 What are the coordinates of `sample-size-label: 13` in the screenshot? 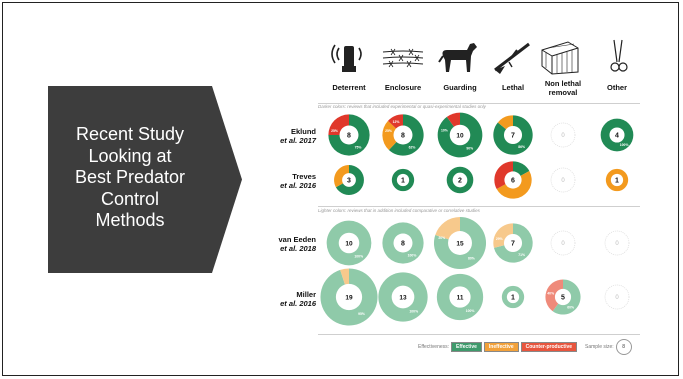 It's located at (403, 297).